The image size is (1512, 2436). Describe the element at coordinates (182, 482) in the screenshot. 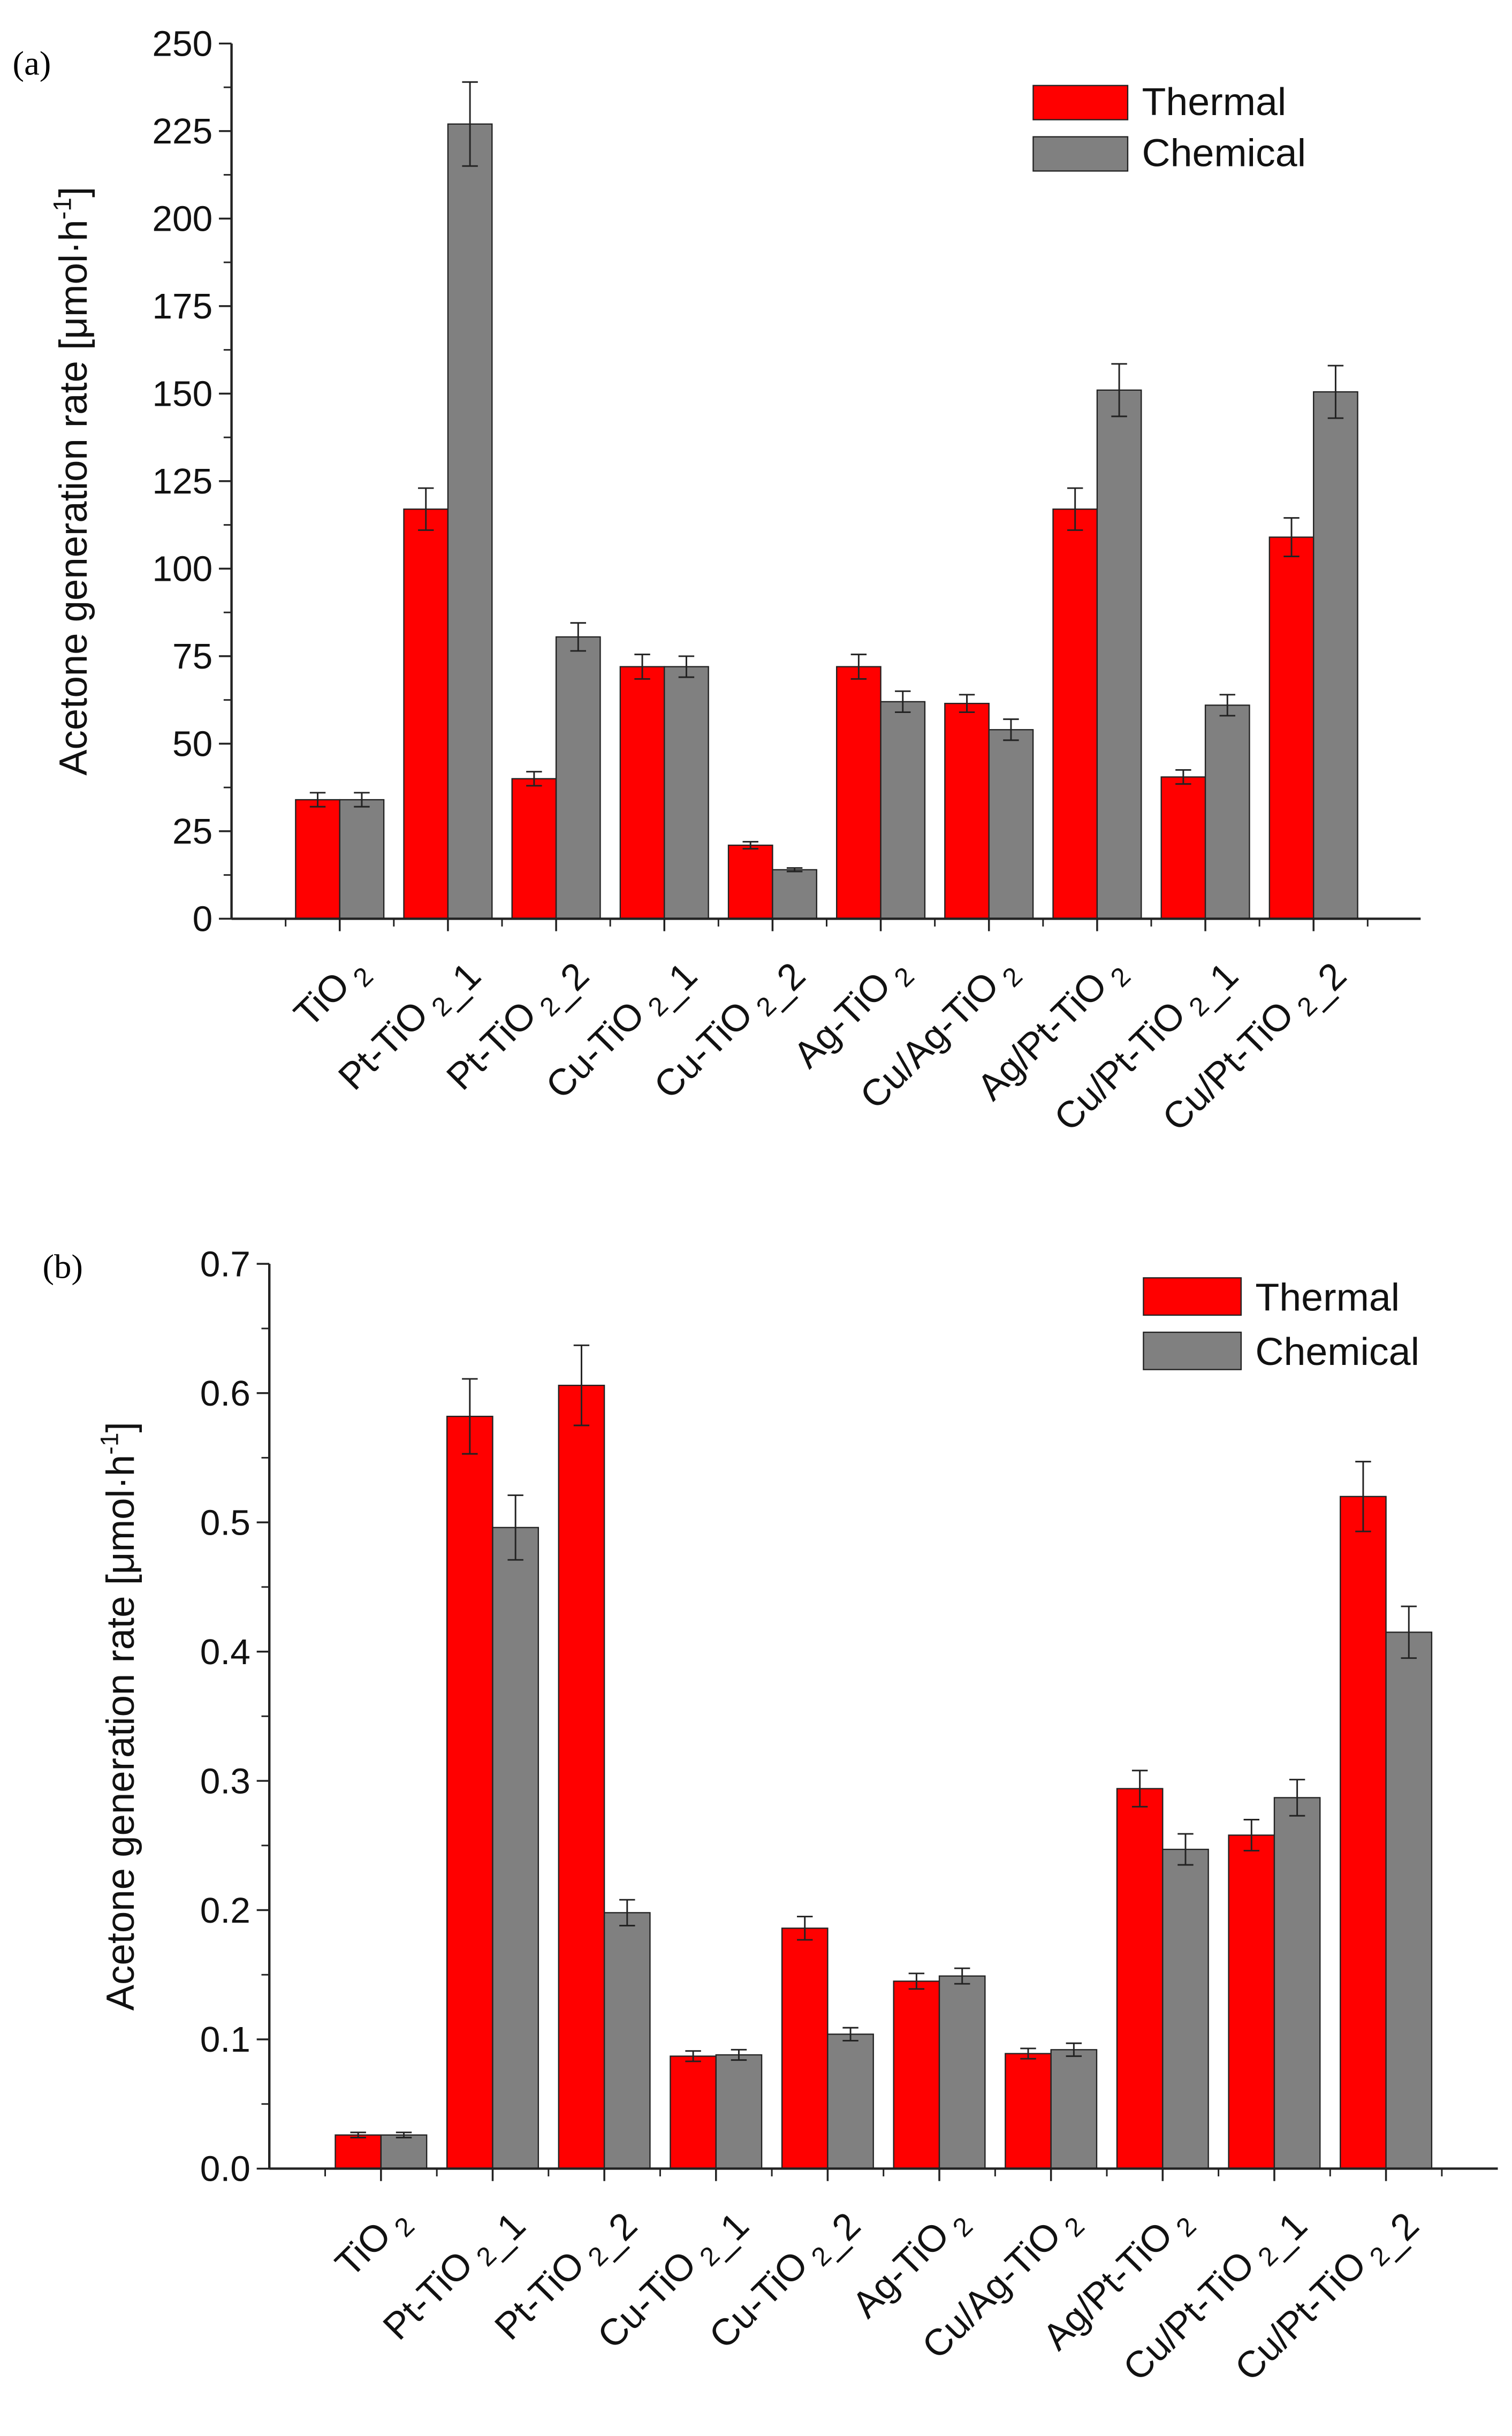

I see `y-tick-label: 125` at that location.